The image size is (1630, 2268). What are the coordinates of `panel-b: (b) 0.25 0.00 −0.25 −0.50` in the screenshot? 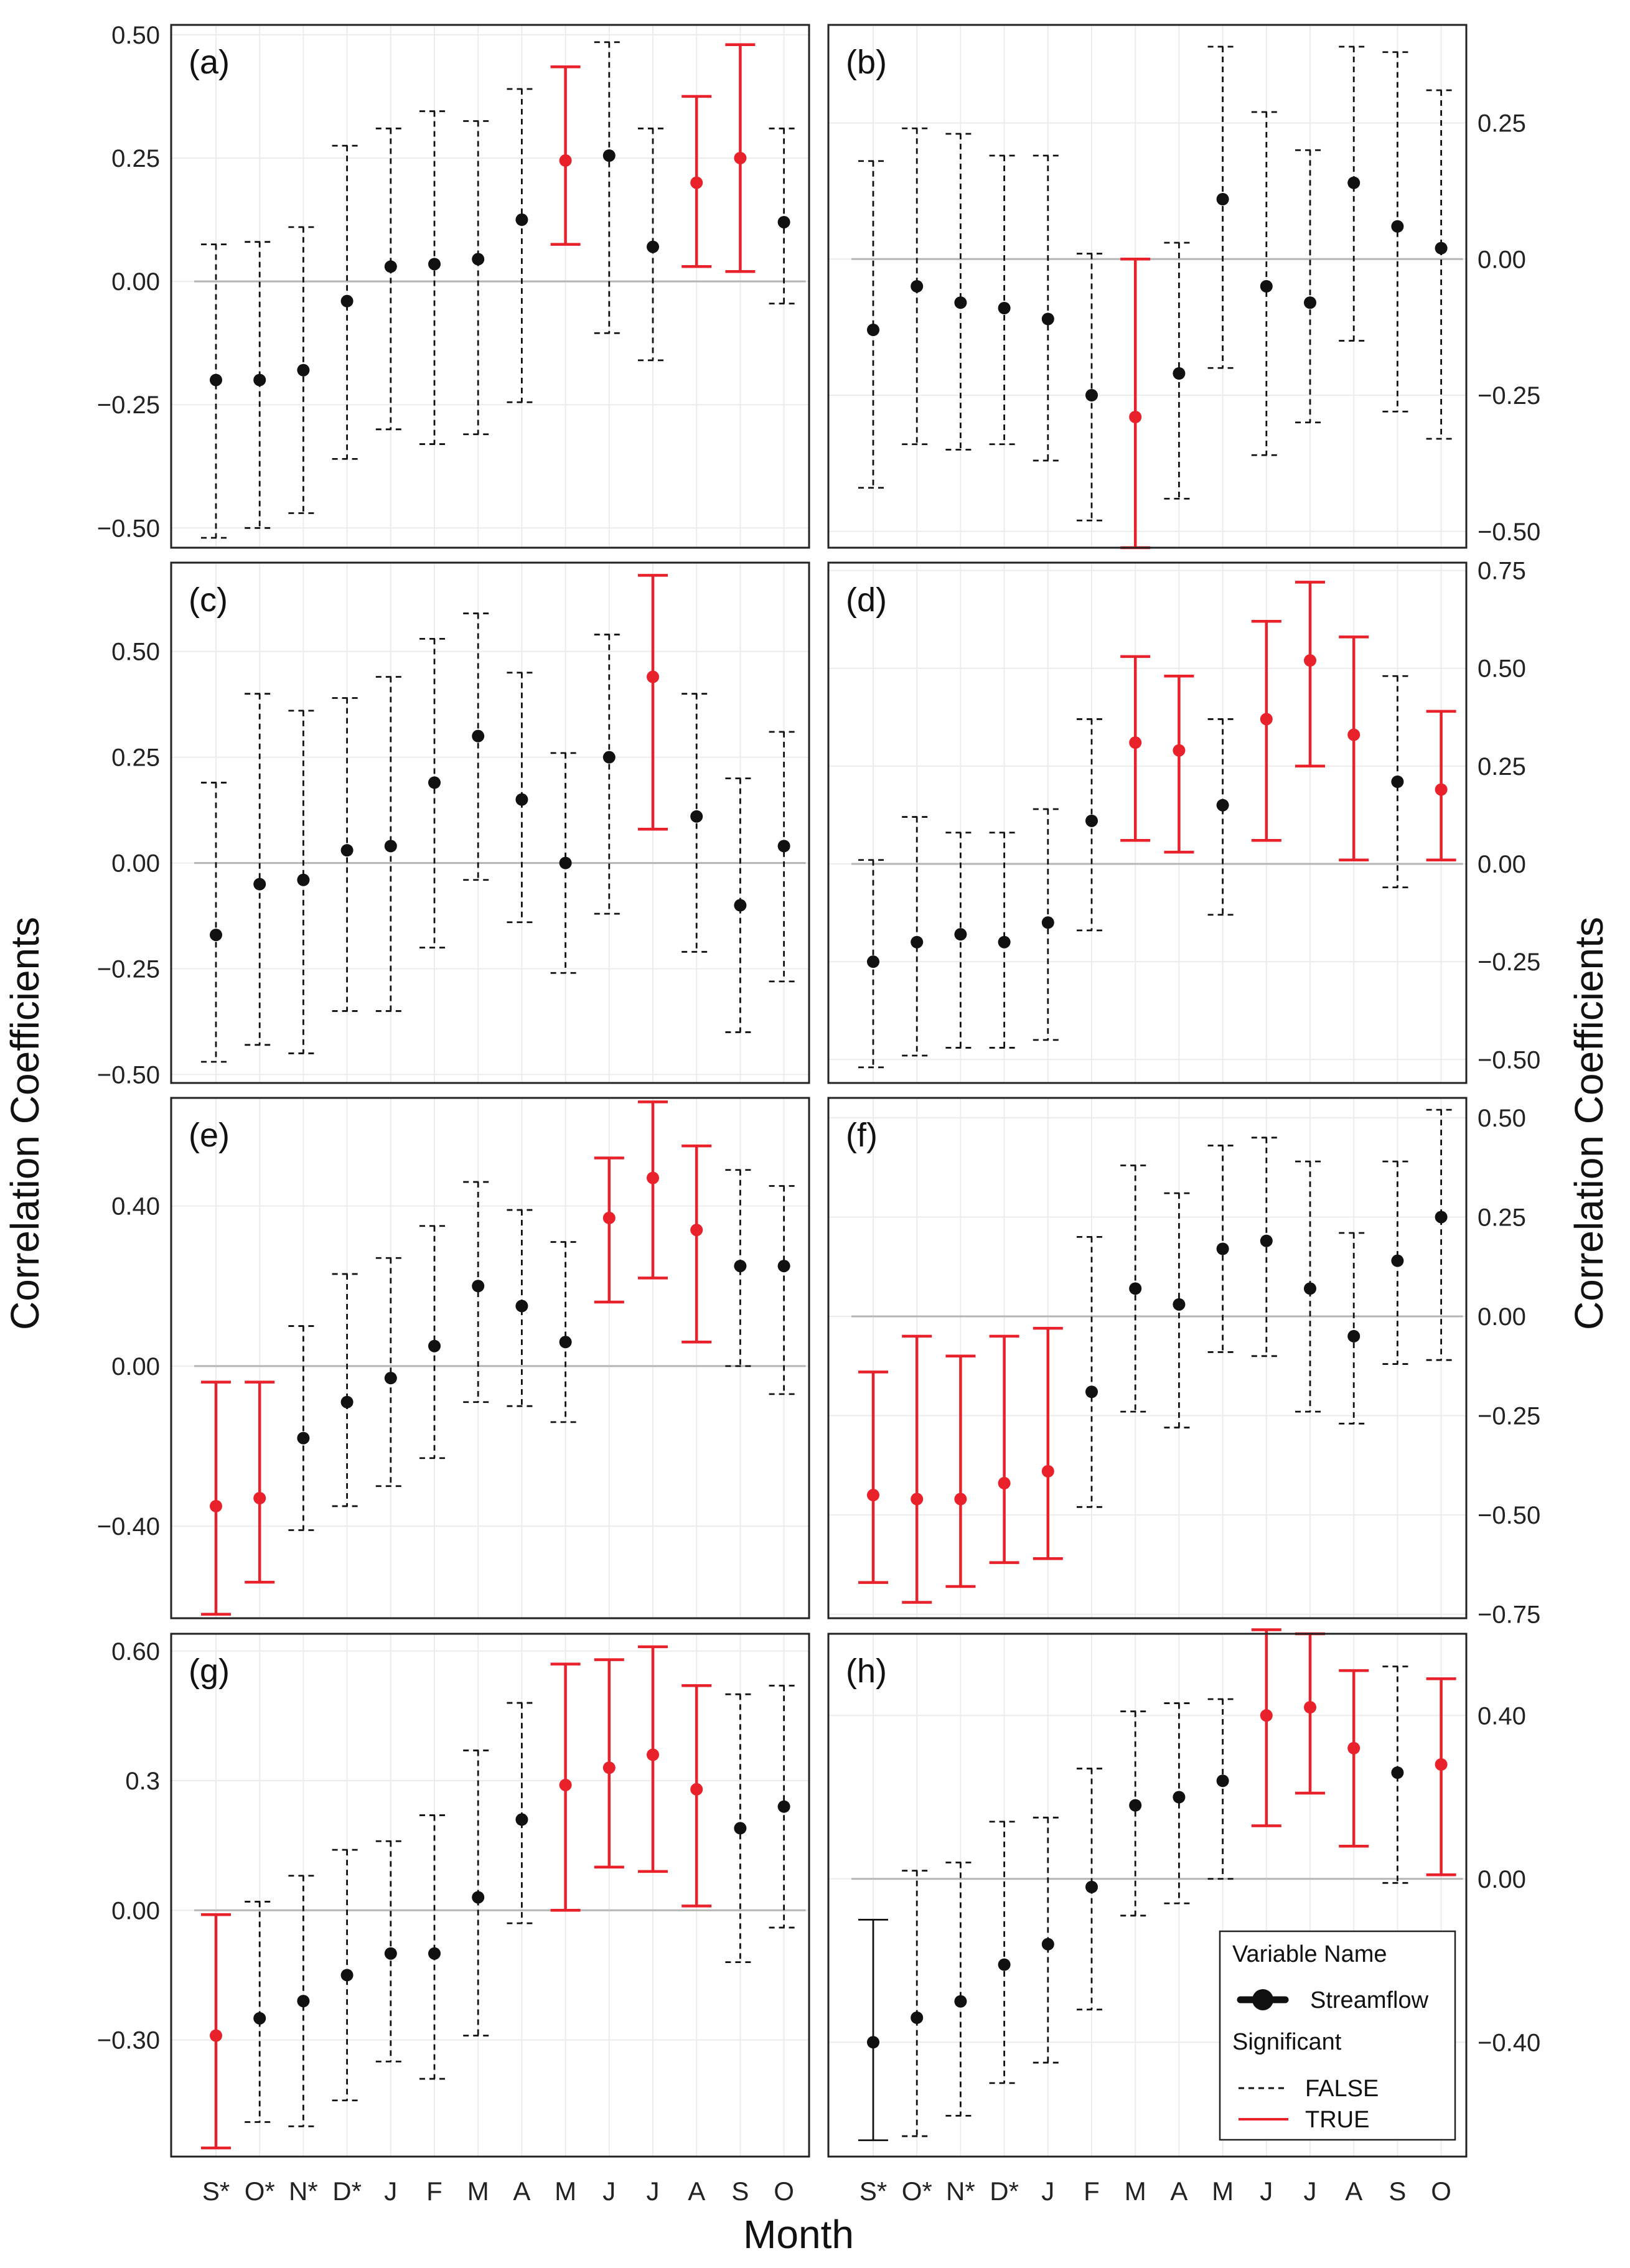 It's located at (1183, 287).